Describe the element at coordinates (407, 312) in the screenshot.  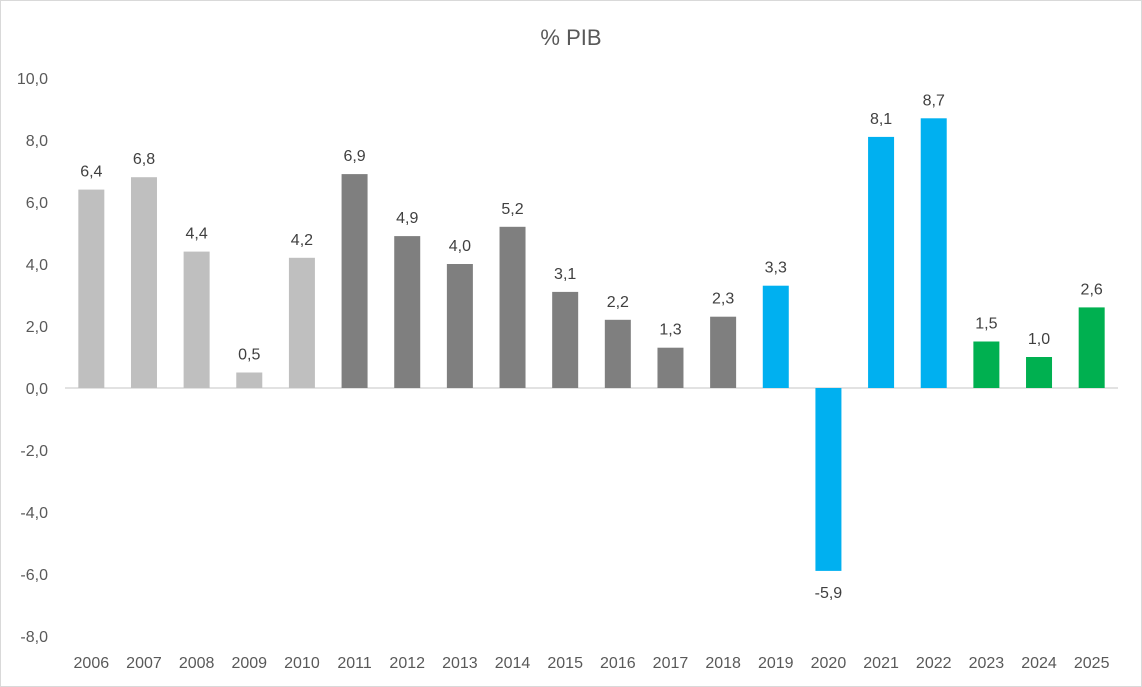
I see `bar-2012` at that location.